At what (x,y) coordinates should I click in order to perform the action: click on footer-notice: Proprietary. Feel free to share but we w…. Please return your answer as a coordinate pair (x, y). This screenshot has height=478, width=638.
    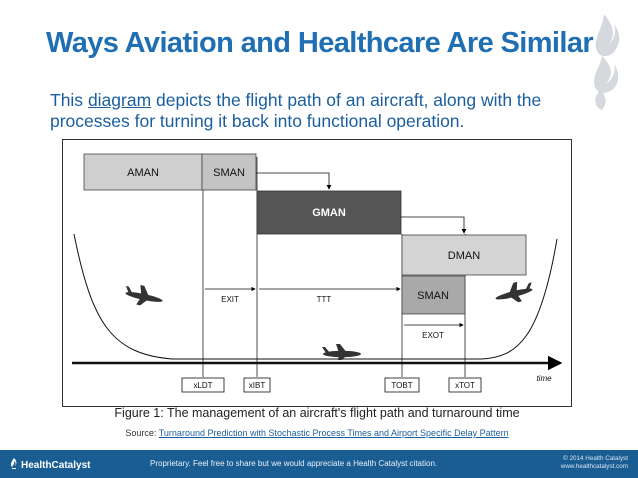
    Looking at the image, I should click on (294, 463).